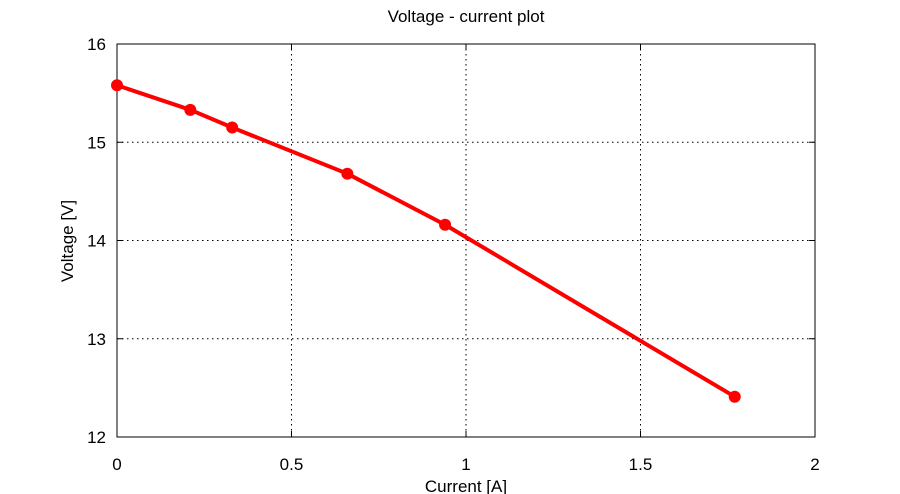  I want to click on y-tick-label: 13, so click(96, 339).